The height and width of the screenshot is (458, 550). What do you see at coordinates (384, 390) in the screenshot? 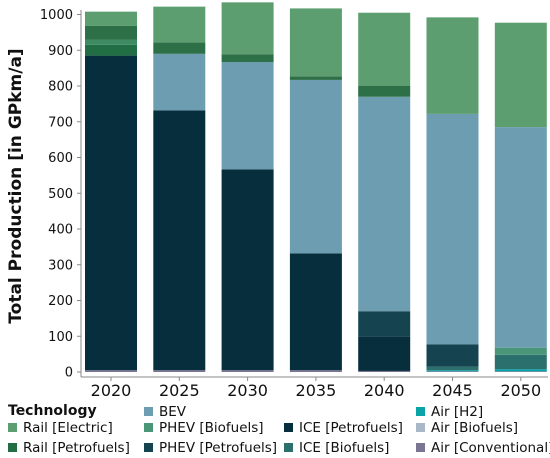
I see `x-tick-label: 2040` at bounding box center [384, 390].